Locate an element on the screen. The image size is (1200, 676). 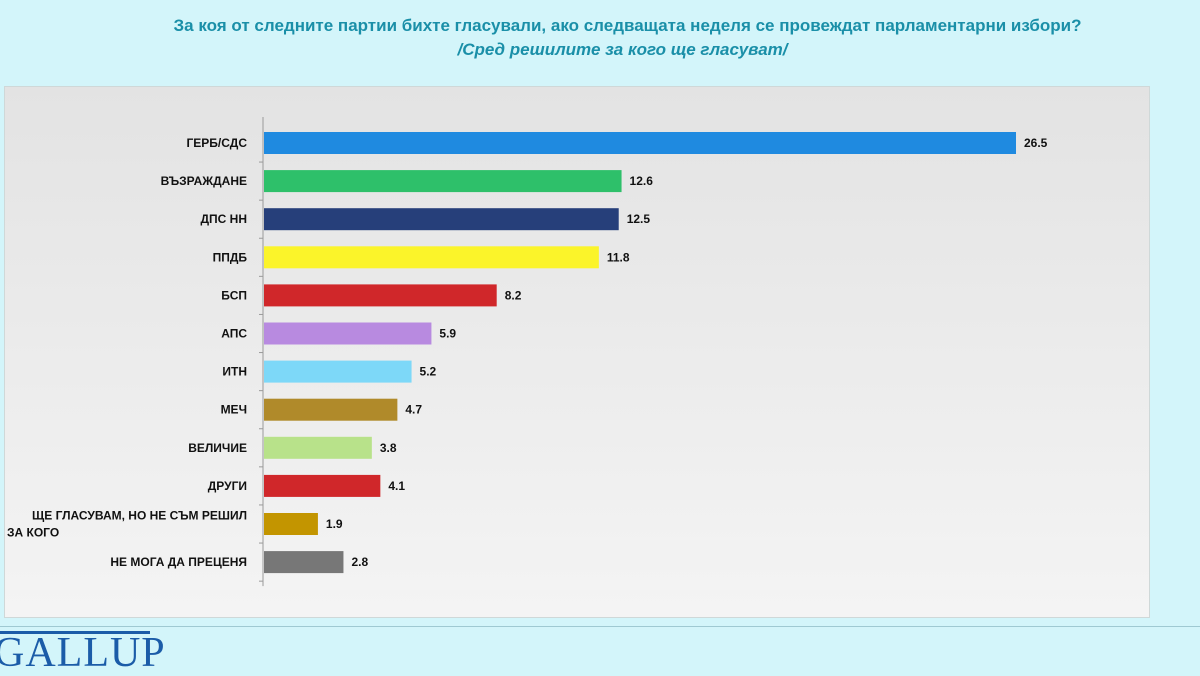
category-label-5: АПС is located at coordinates (234, 334).